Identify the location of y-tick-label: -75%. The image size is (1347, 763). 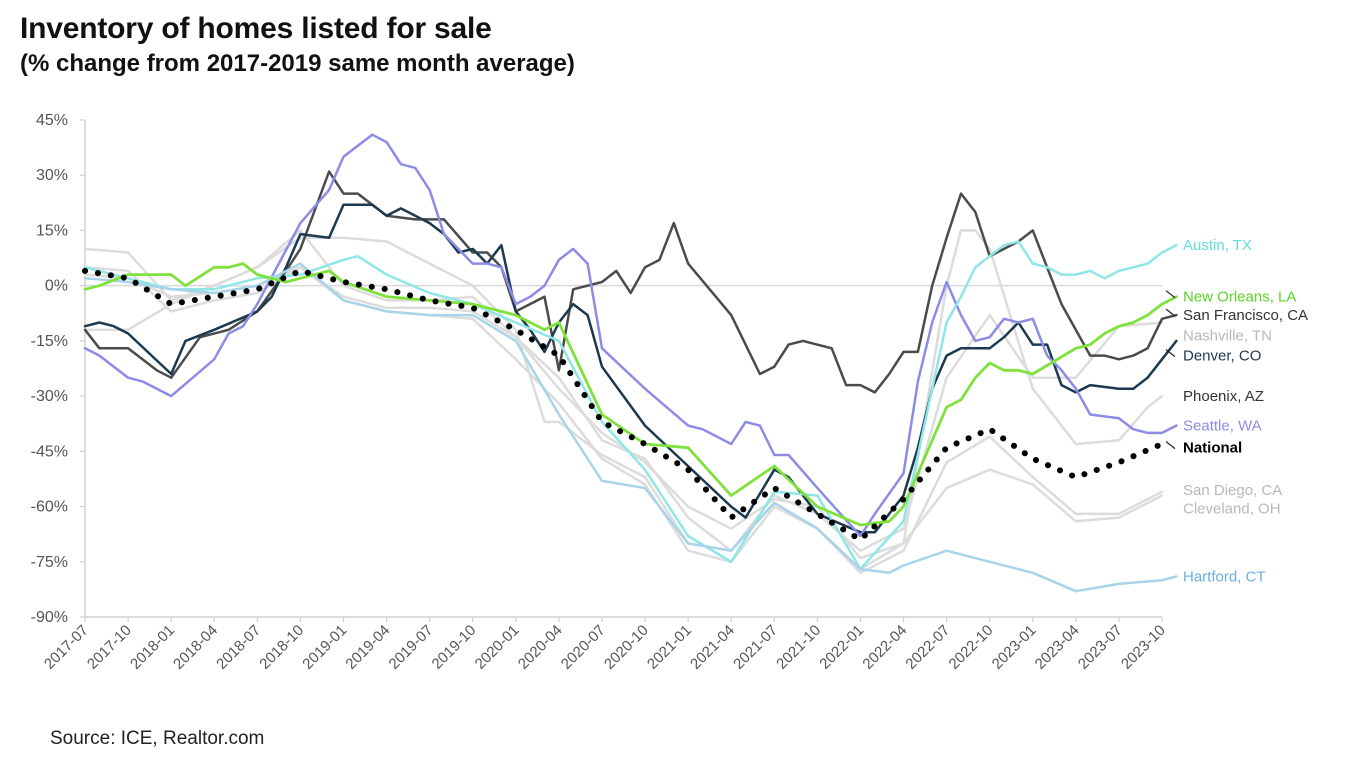
(49, 562).